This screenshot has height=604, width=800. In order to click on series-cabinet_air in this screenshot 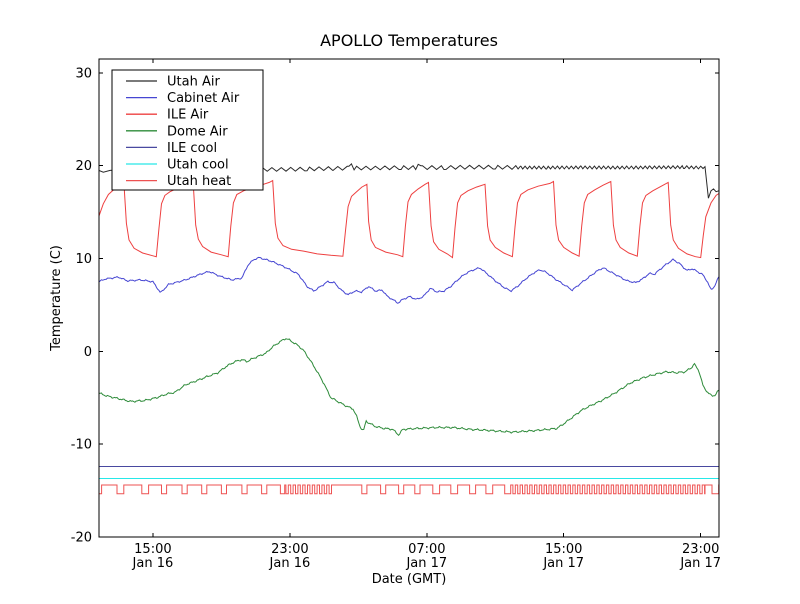, I will do `click(409, 280)`.